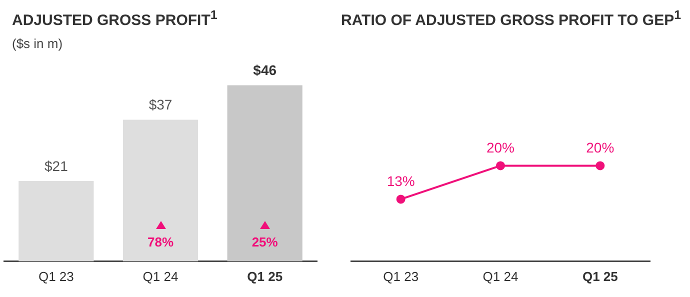 The width and height of the screenshot is (690, 297). I want to click on chart-title: RATIO OF ADJUSTED GROSS PROFIT TO GEP$^{1}$, so click(511, 18).